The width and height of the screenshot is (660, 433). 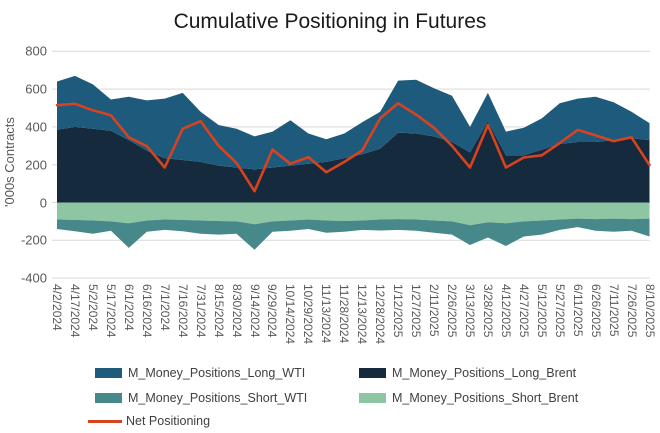 I want to click on x-tick-label: 6/16/2024, so click(x=146, y=311).